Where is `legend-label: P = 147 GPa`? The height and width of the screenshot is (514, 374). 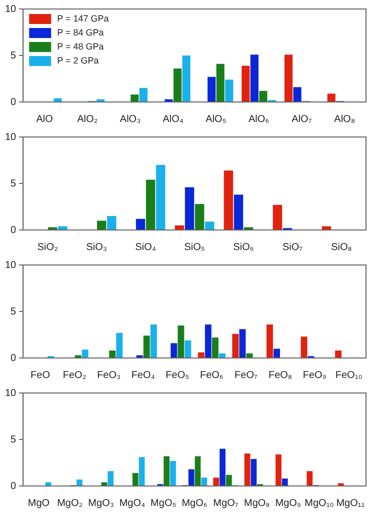
legend-label: P = 147 GPa is located at coordinates (83, 18).